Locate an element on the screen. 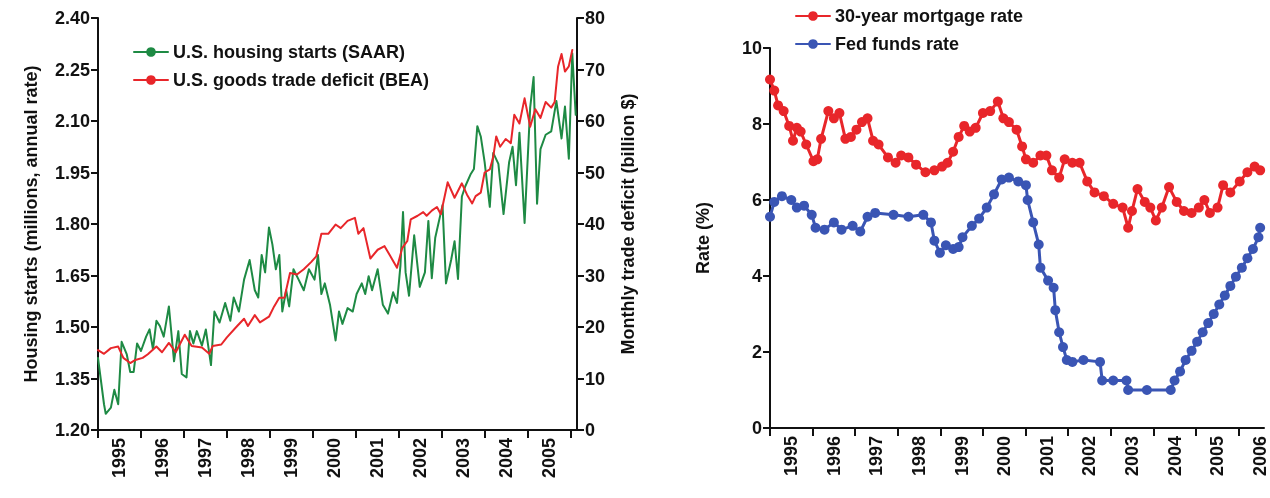 This screenshot has height=498, width=1270. y-tick-label: 1.95 is located at coordinates (72, 172).